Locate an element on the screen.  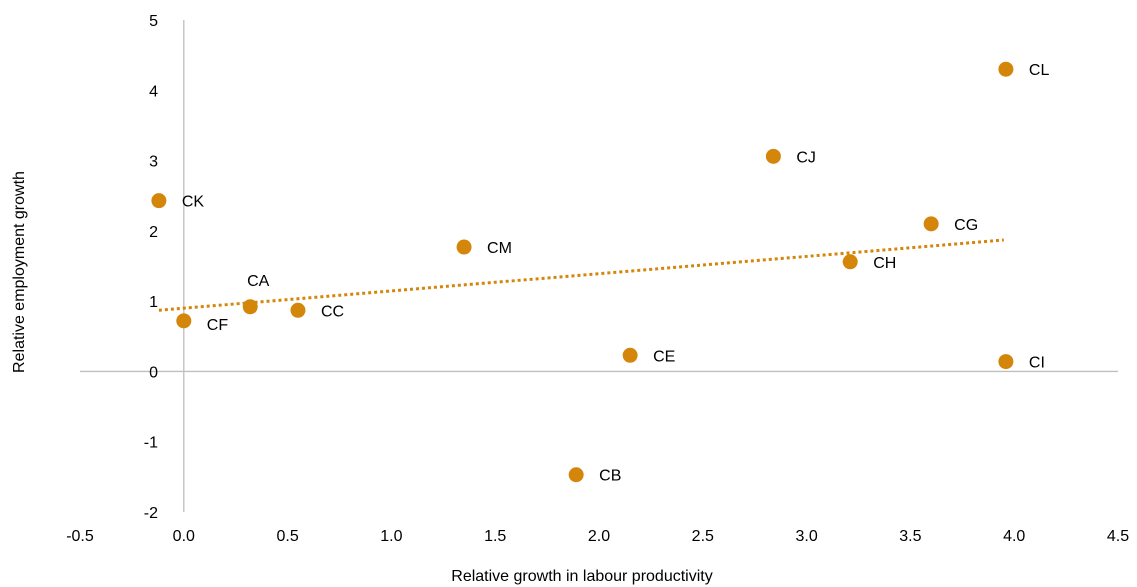
data-label: CK is located at coordinates (193, 202).